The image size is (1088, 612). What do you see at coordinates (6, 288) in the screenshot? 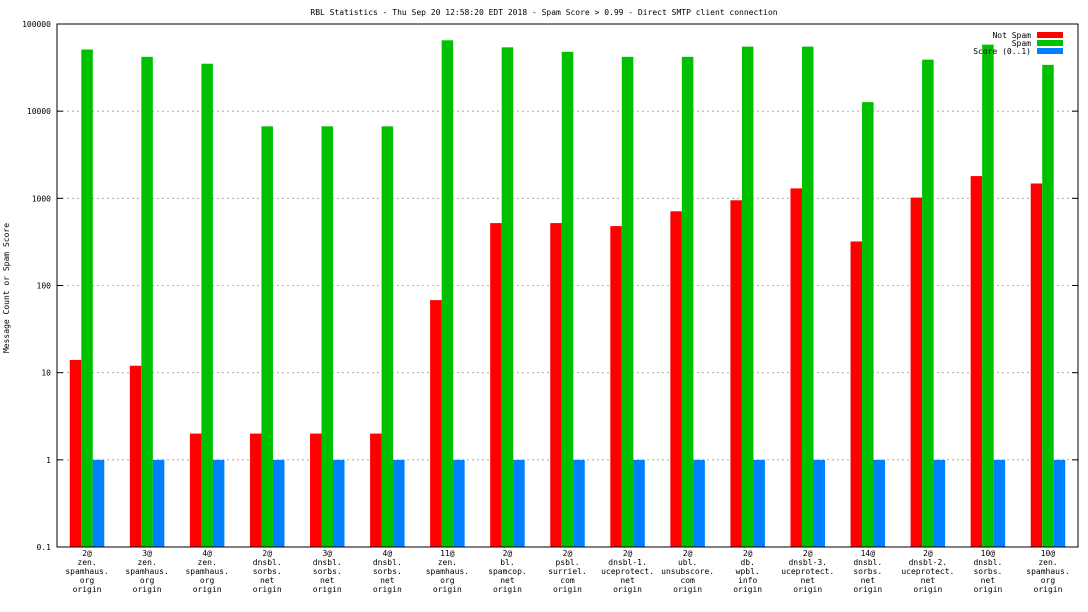
I see `y-axis-label: Message Count or Spam Score` at bounding box center [6, 288].